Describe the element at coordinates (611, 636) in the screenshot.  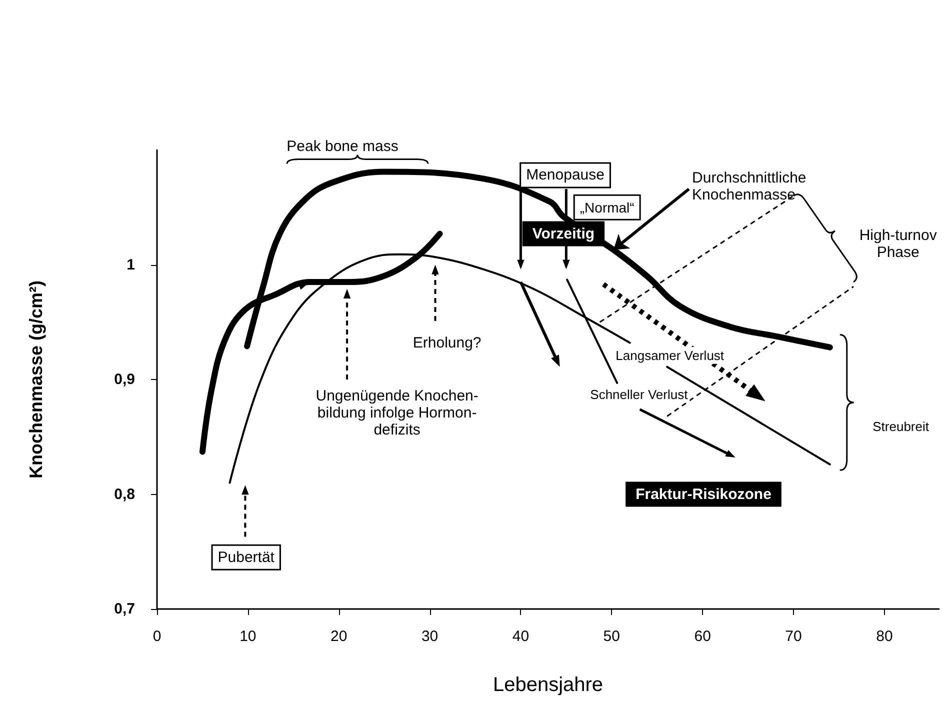
I see `x-tick-label: 50` at that location.